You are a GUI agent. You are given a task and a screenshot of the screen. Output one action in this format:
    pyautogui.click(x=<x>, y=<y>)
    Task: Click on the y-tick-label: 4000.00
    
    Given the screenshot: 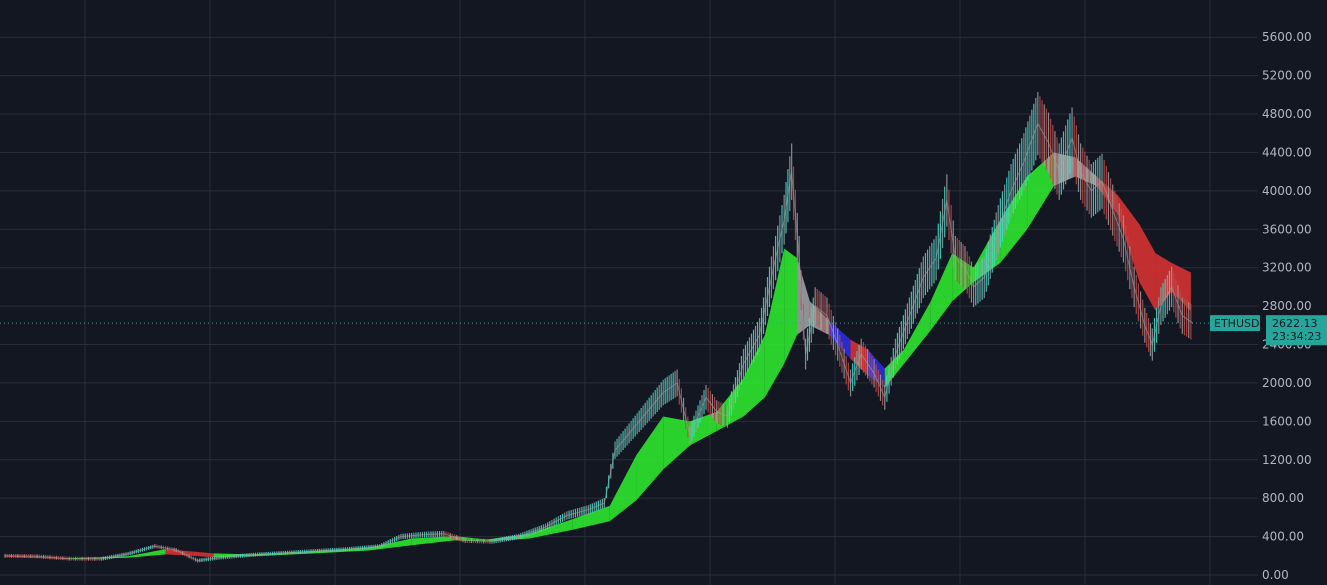 What is the action you would take?
    pyautogui.click(x=1287, y=191)
    